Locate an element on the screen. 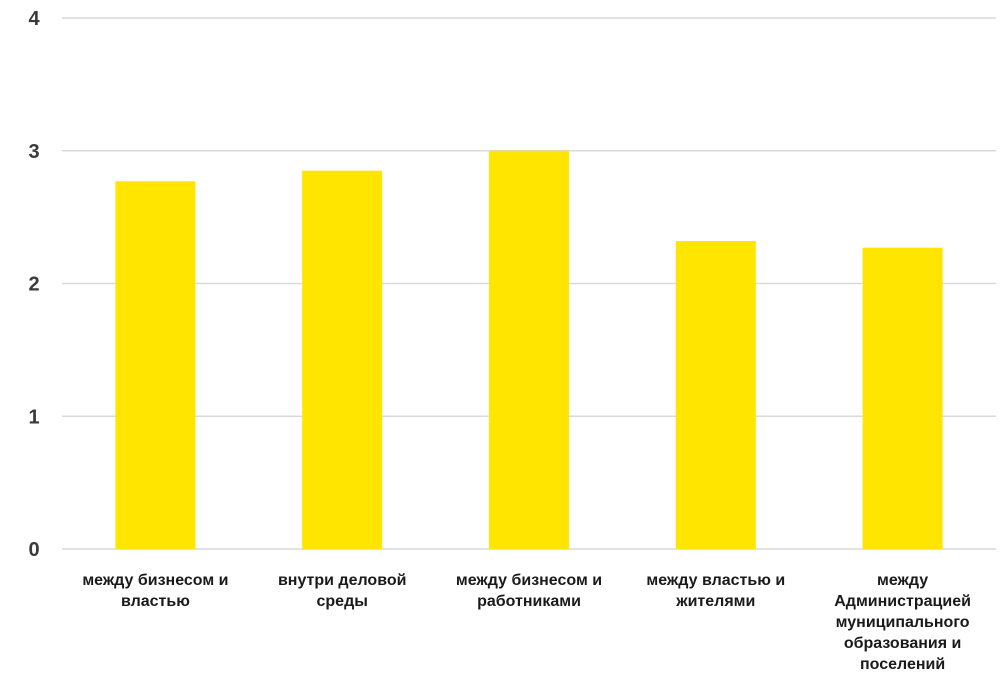 Image resolution: width=1006 pixels, height=683 pixels. y-tick-label: 2 is located at coordinates (33, 285).